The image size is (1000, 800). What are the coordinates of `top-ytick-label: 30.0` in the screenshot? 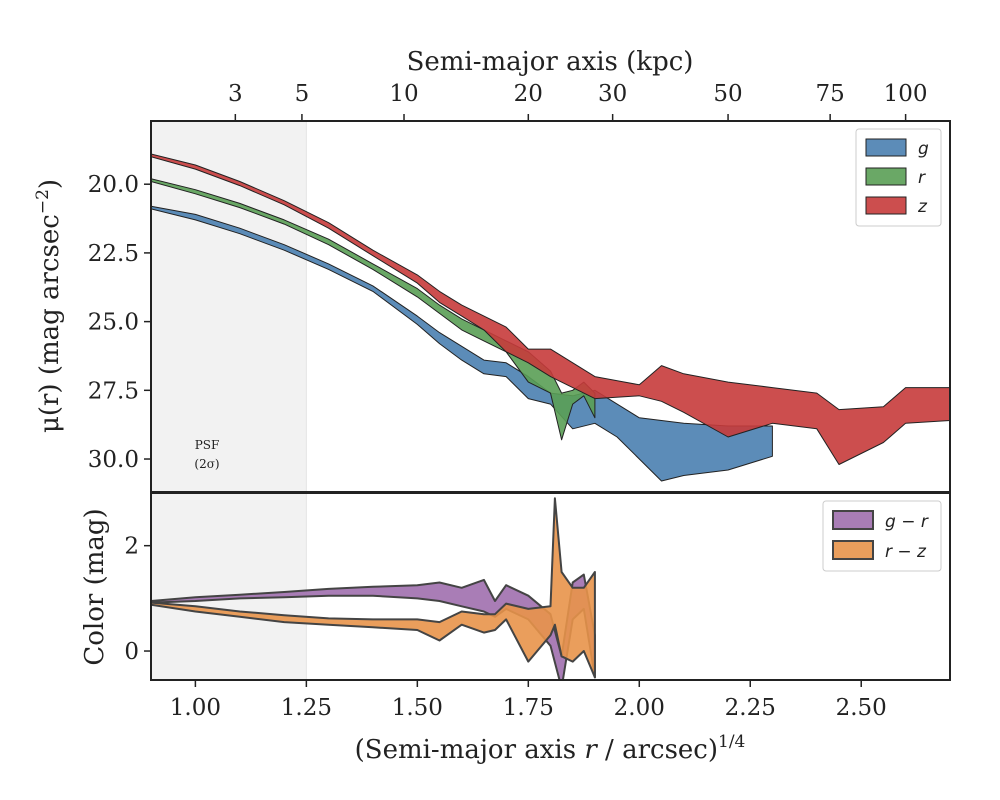 It's located at (113, 460).